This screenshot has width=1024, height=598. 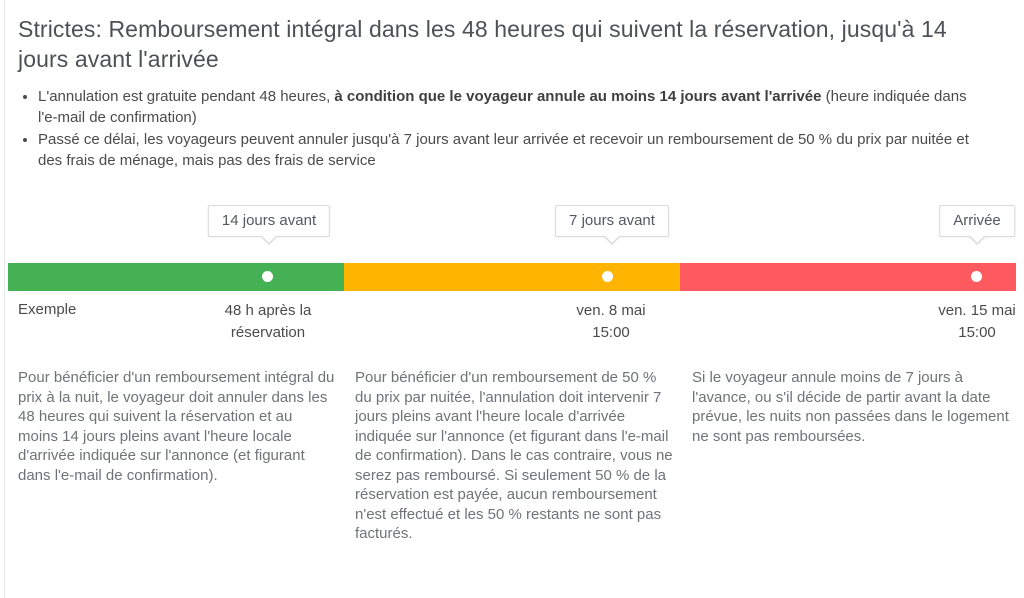 What do you see at coordinates (268, 322) in the screenshot?
I see `milestone-reservation: 48 h après la réservation` at bounding box center [268, 322].